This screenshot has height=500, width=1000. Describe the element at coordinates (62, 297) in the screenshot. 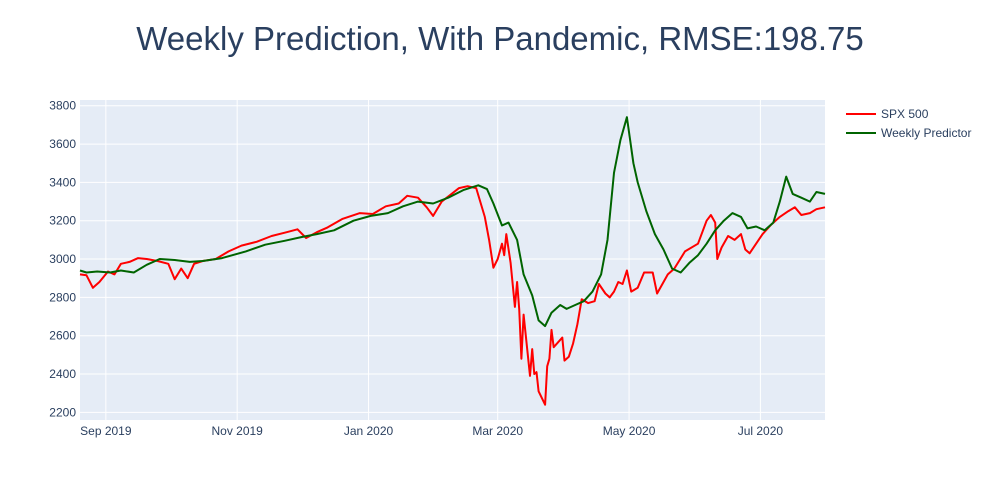

I see `y-tick-label: 2800` at that location.